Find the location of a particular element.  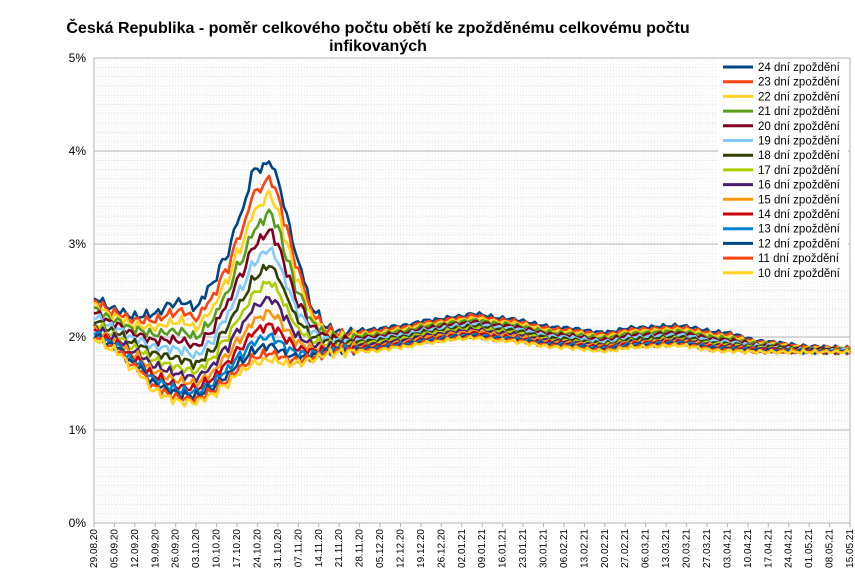

x-tick-label: 15.05.21 is located at coordinates (850, 548).